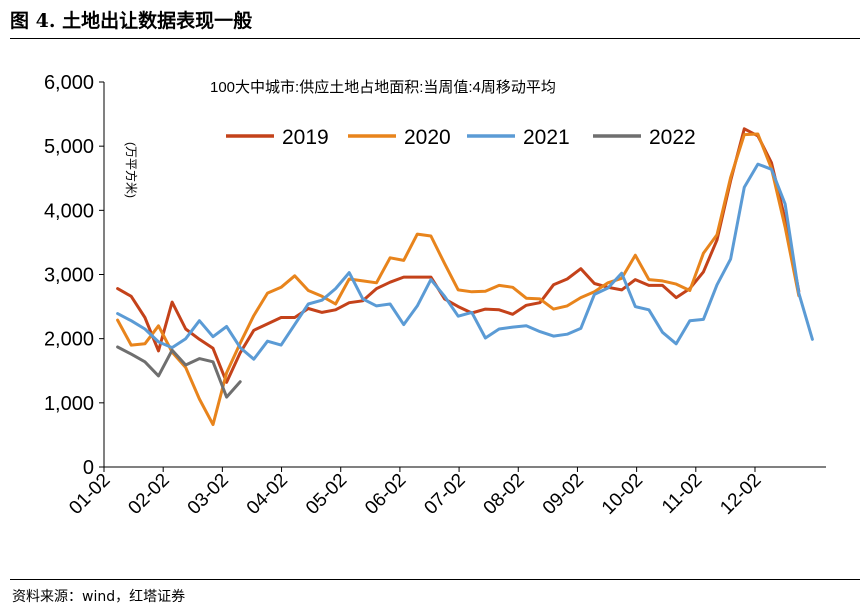 The width and height of the screenshot is (865, 611). Describe the element at coordinates (208, 494) in the screenshot. I see `x-tick-label: 03-02` at that location.